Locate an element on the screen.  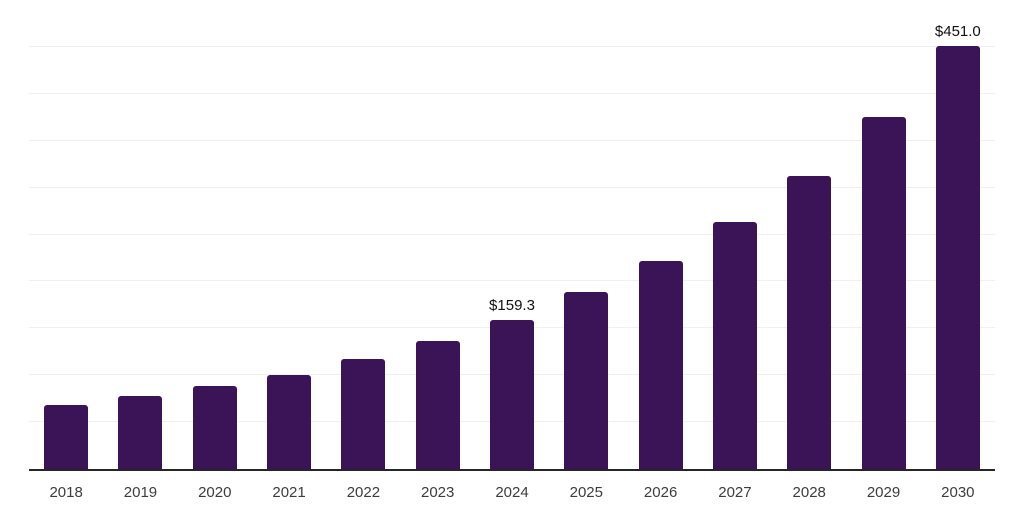
x-tick-2025: 2025 is located at coordinates (586, 492).